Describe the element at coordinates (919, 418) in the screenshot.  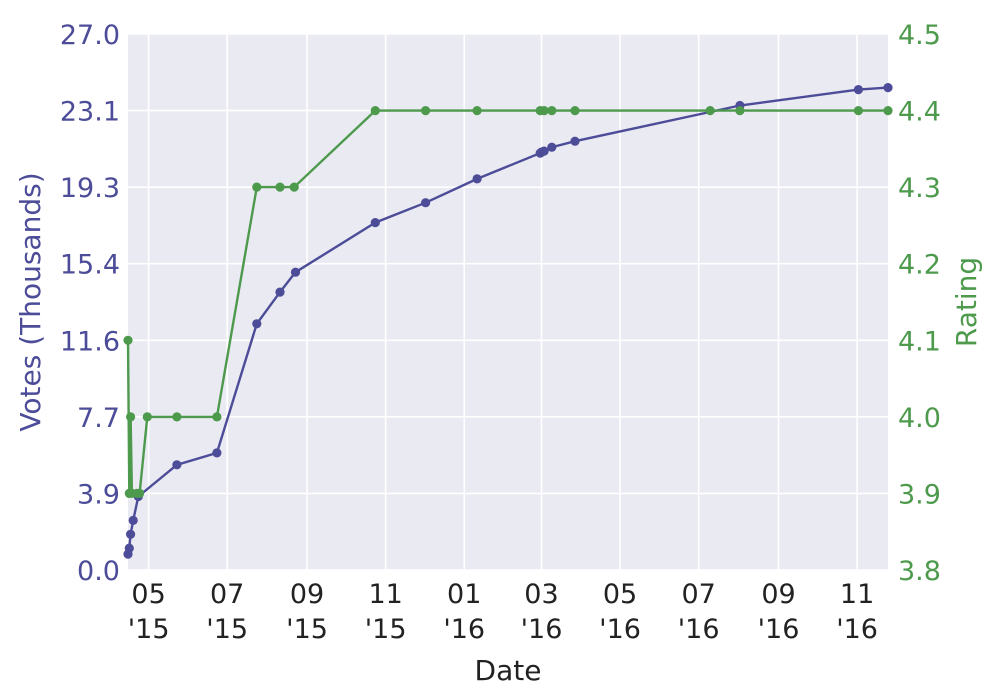
I see `right-tick-label: 4.0` at that location.